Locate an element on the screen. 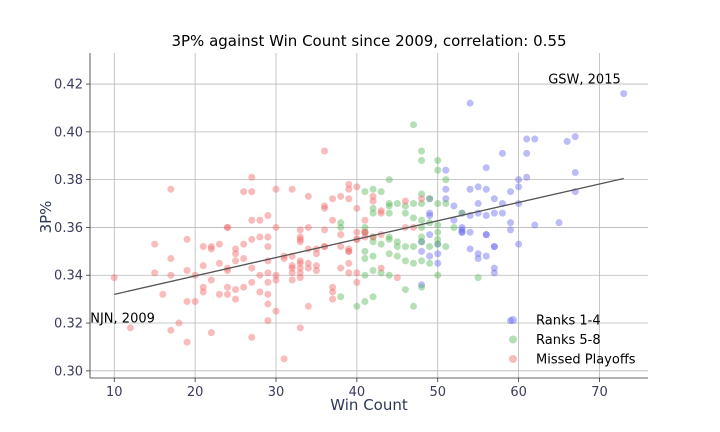 Image resolution: width=720 pixels, height=432 pixels. legend-marker is located at coordinates (513, 359).